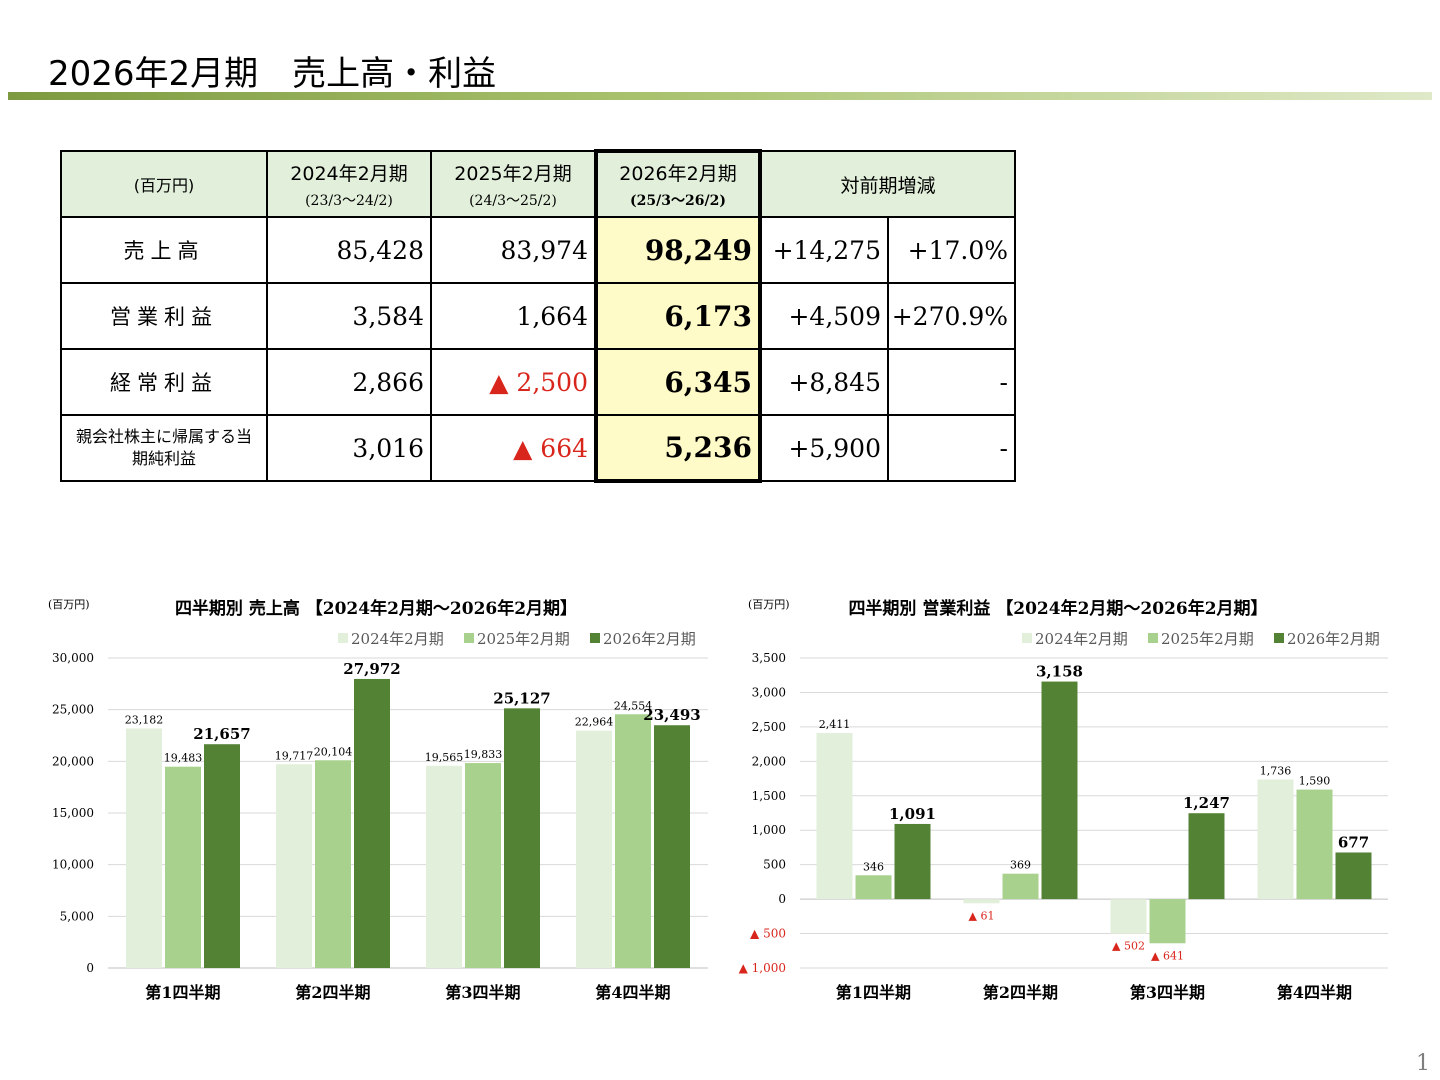 Image resolution: width=1440 pixels, height=1080 pixels. Describe the element at coordinates (678, 382) in the screenshot. I see `cell-ord-2026: 6,345` at that location.